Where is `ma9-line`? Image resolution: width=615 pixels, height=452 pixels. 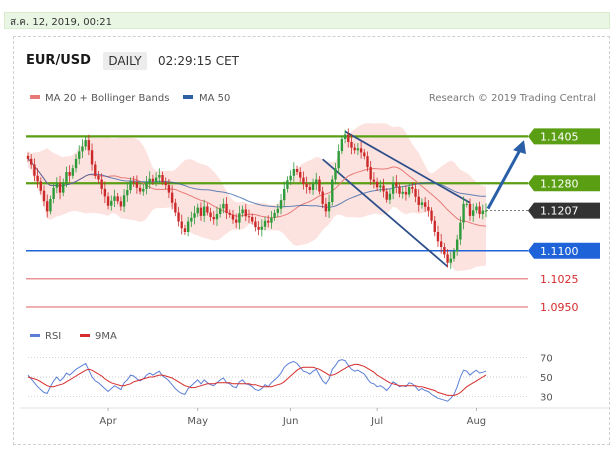 ma9-line is located at coordinates (257, 379).